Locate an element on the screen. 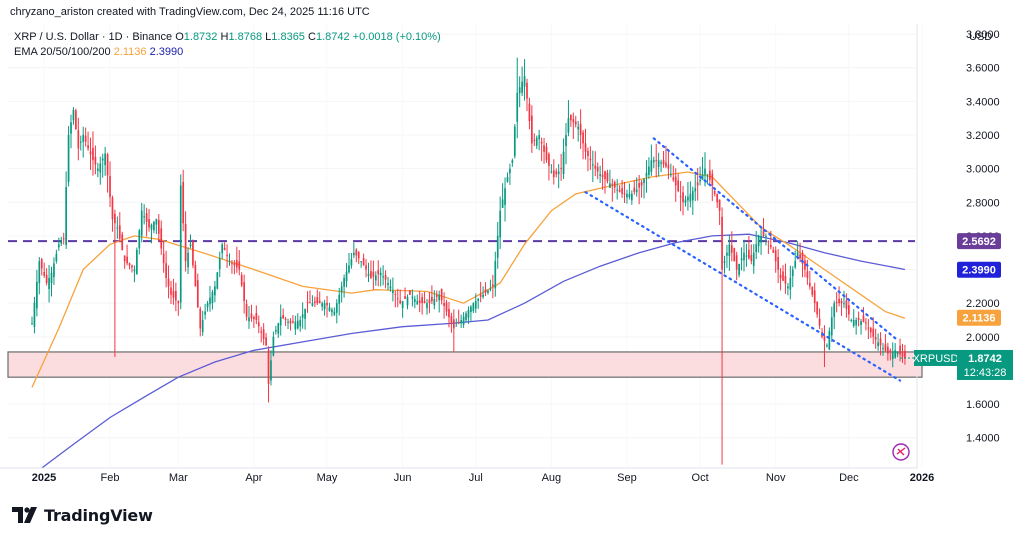 This screenshot has width=1024, height=539. last-price-label: XRPUSD 1.8742 12:43:28 is located at coordinates (956, 364).